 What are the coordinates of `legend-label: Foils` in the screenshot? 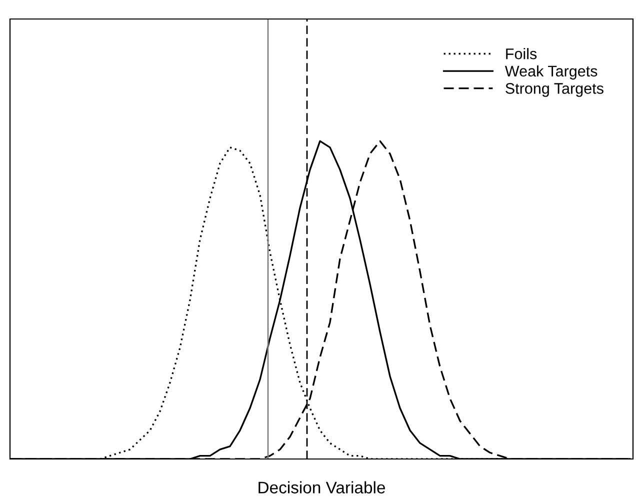 It's located at (521, 54).